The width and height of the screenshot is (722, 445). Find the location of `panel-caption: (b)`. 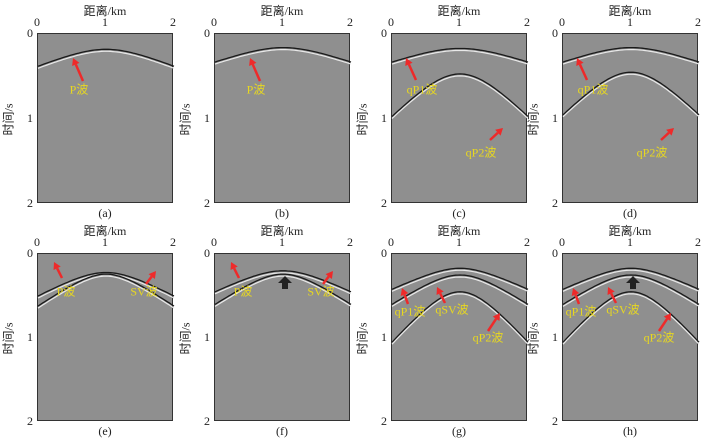

panel-caption: (b) is located at coordinates (282, 213).